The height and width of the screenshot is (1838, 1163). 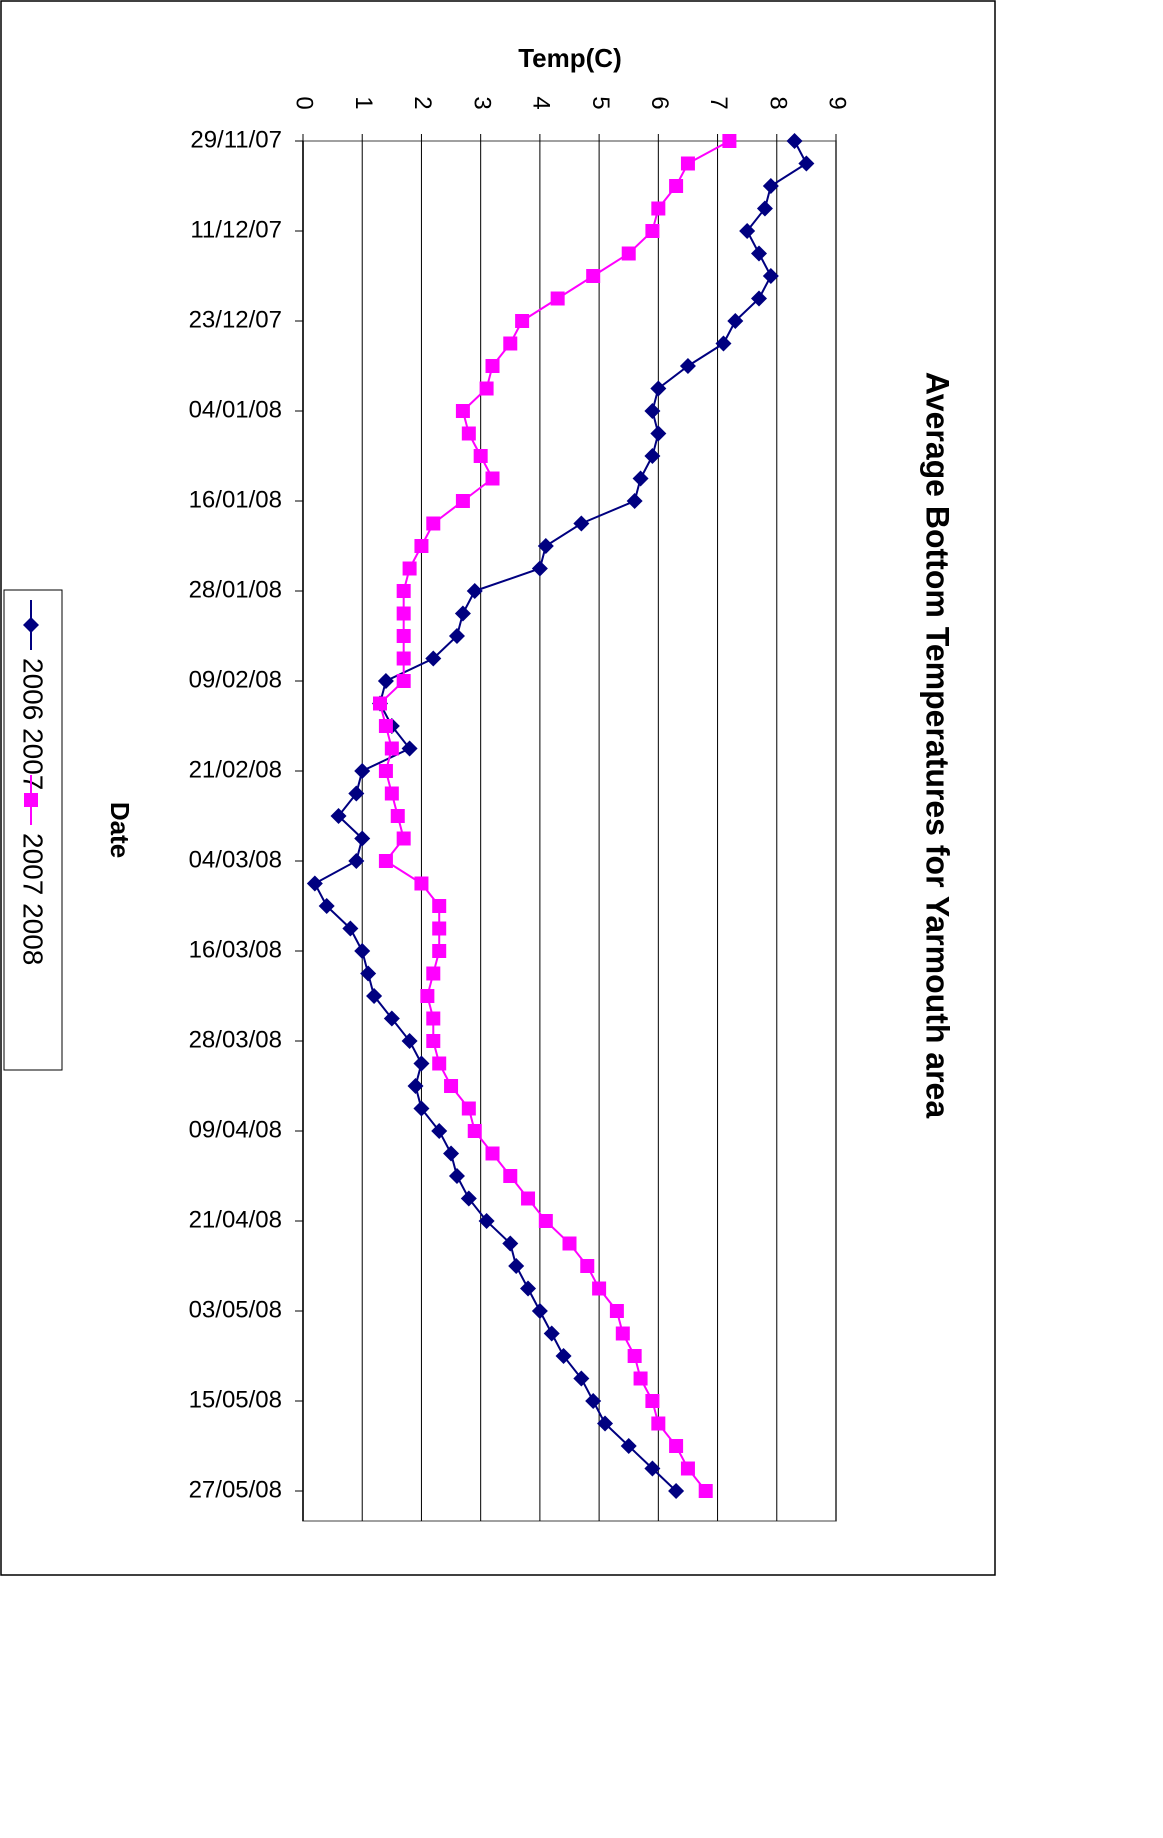 I want to click on y-tick-label: 7, so click(x=718, y=102).